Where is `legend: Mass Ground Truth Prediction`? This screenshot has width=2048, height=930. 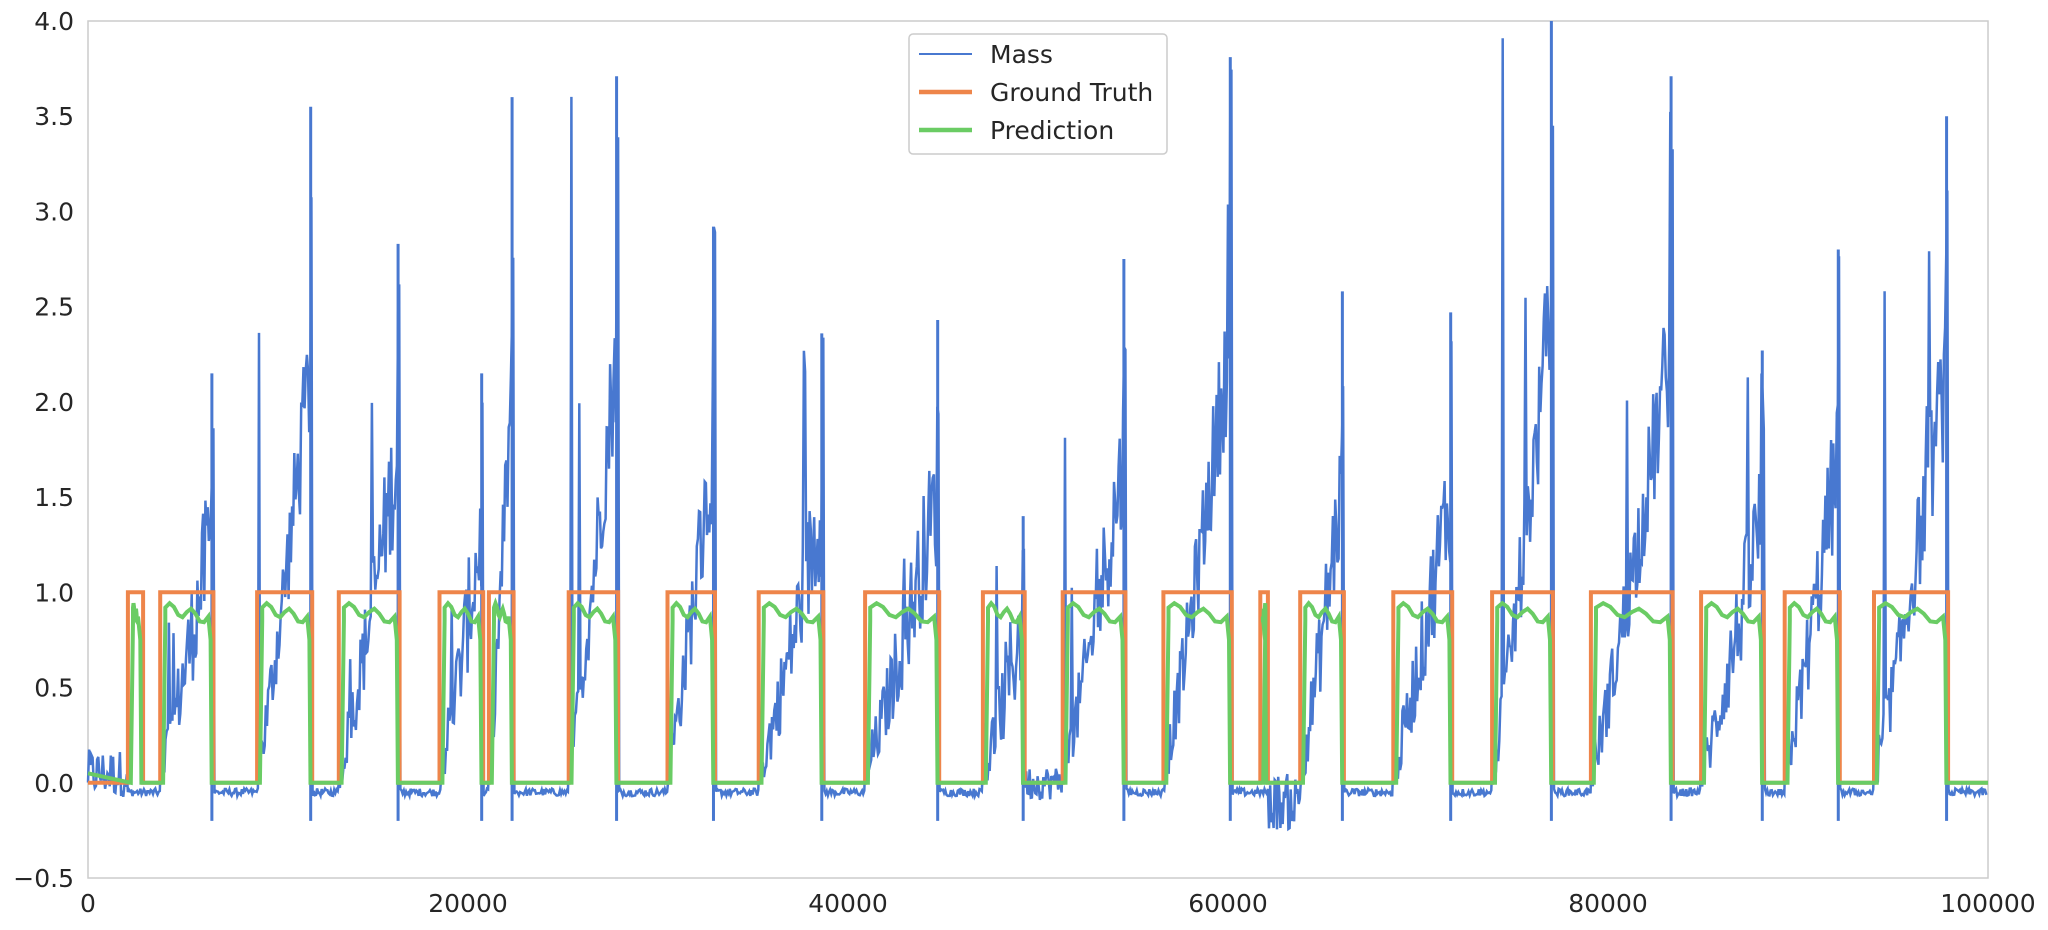
legend: Mass Ground Truth Prediction is located at coordinates (1038, 94).